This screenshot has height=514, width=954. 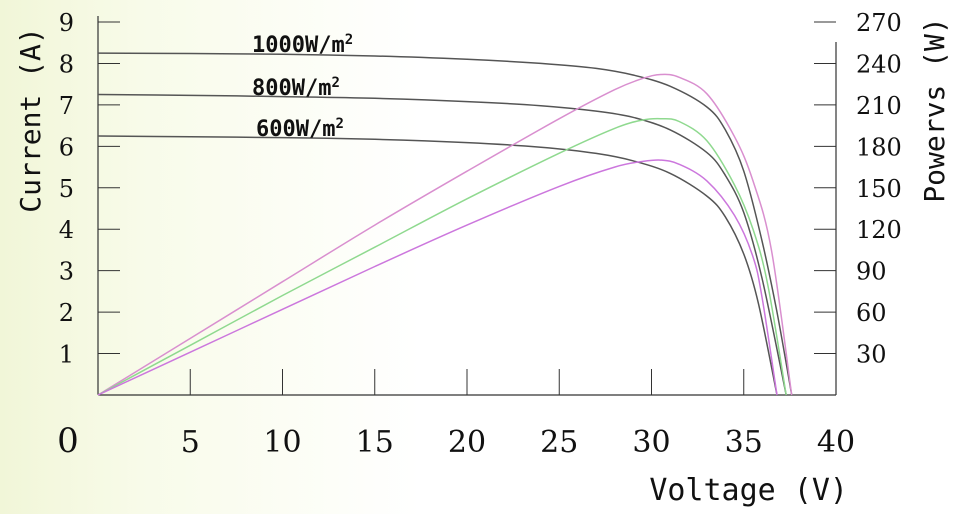 I want to click on y-tick-label-right: 180, so click(x=879, y=147).